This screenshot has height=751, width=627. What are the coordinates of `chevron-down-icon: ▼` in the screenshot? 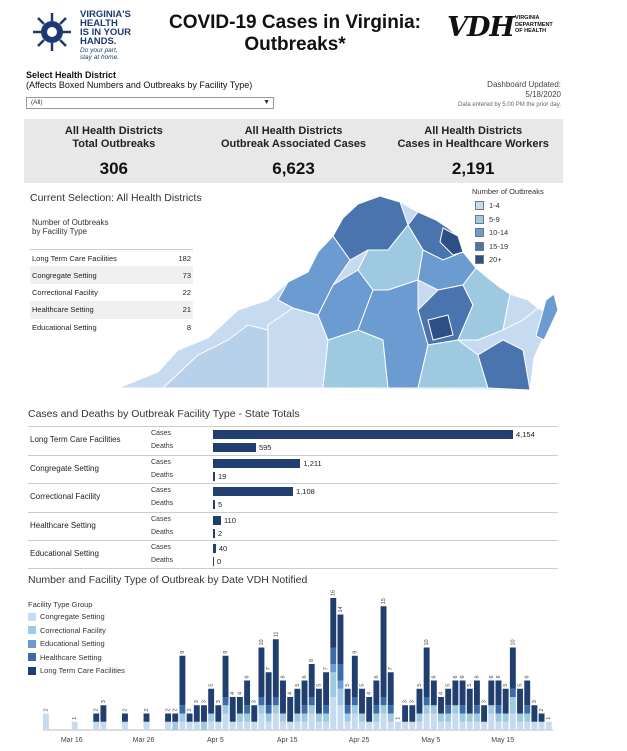 It's located at (266, 102).